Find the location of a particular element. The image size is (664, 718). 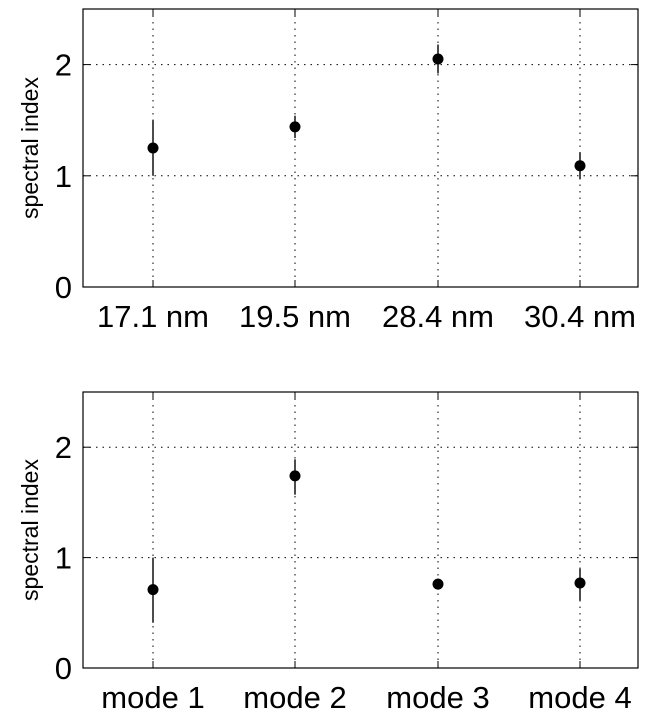

panel-1-category-label-3: 28.4 nm is located at coordinates (438, 316).